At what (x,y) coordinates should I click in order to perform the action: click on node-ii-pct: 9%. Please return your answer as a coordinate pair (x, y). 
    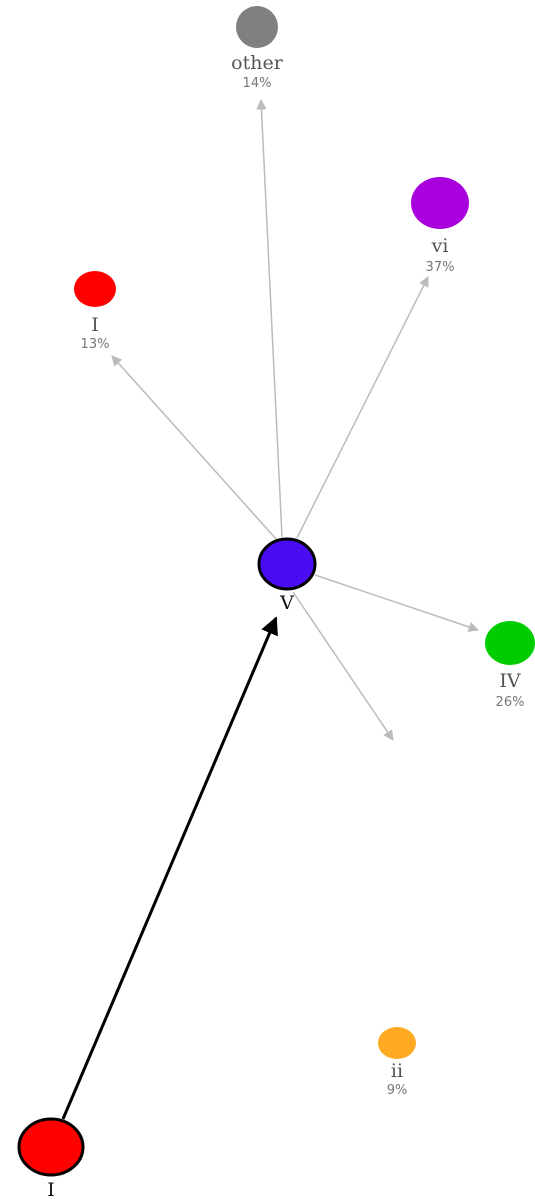
    Looking at the image, I should click on (397, 1090).